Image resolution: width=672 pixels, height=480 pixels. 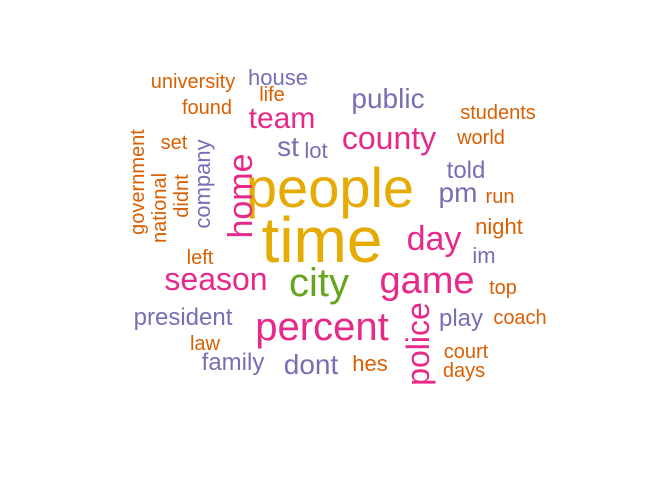 I want to click on word-left: left, so click(x=200, y=258).